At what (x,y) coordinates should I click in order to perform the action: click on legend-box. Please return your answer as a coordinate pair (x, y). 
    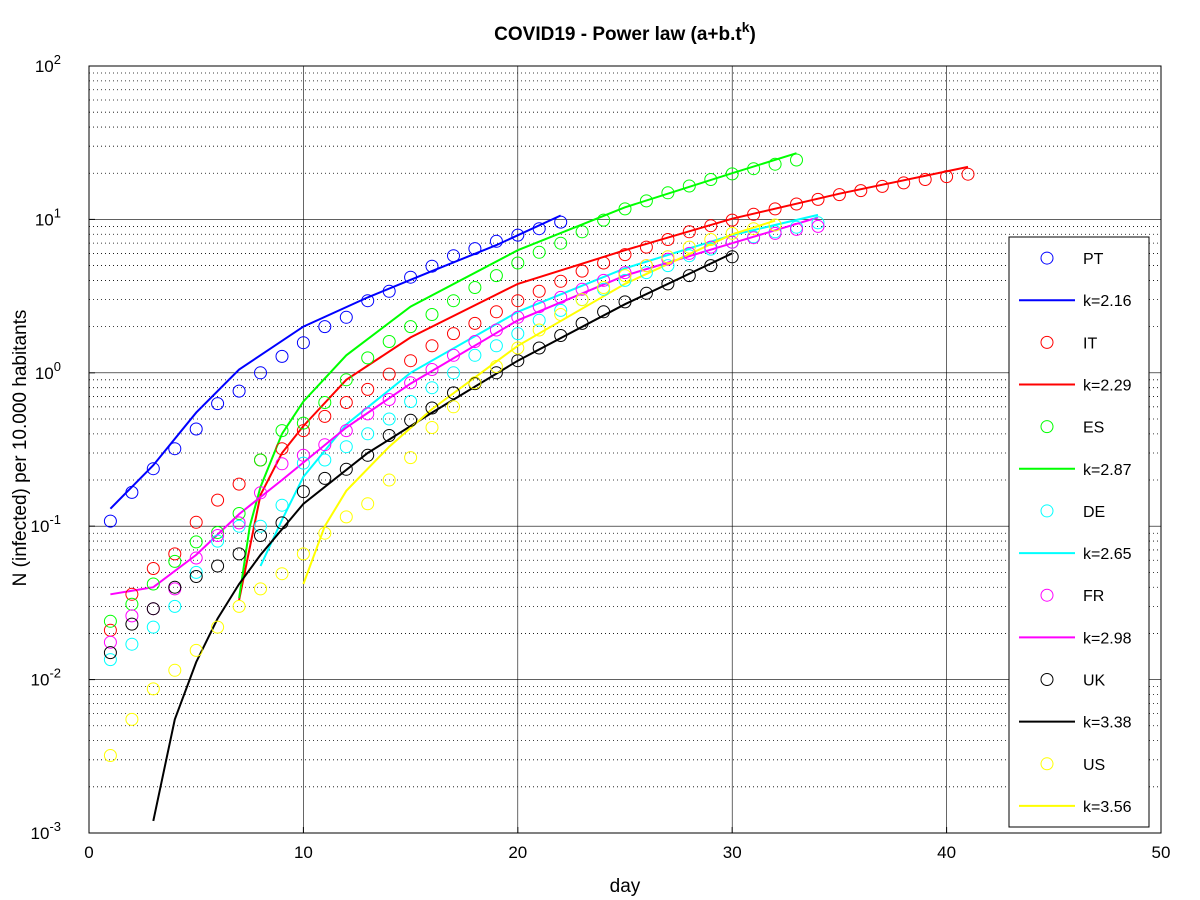
    Looking at the image, I should click on (1079, 532).